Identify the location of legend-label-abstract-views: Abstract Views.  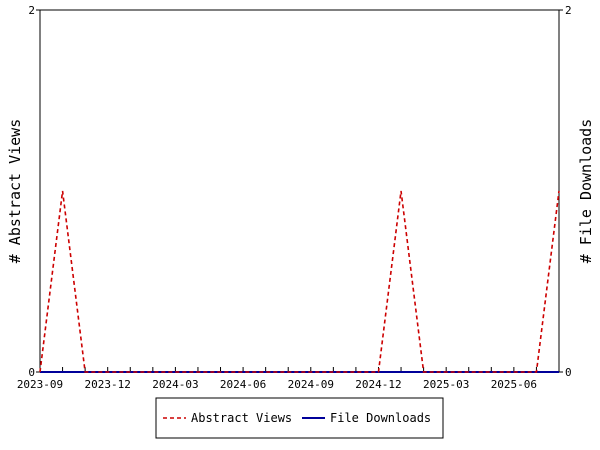
(241, 418).